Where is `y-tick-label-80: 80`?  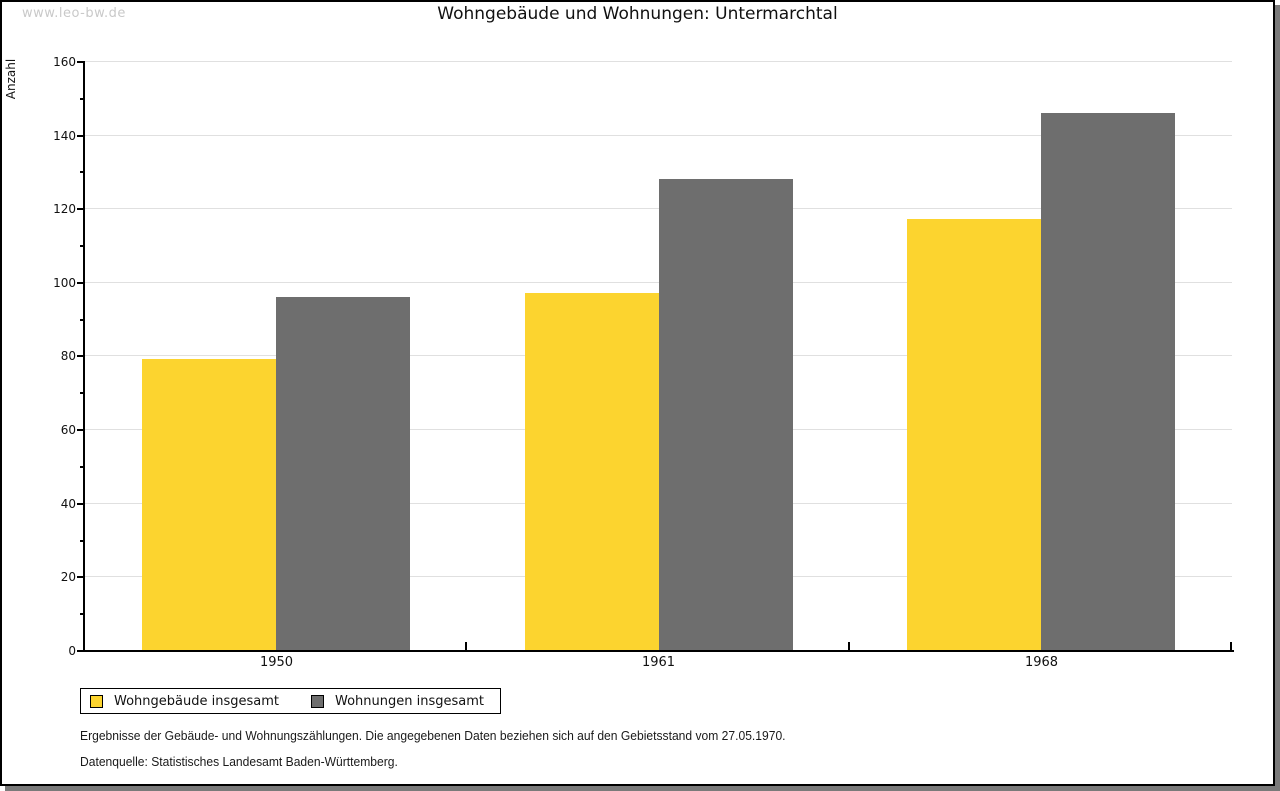
y-tick-label-80: 80 is located at coordinates (68, 356).